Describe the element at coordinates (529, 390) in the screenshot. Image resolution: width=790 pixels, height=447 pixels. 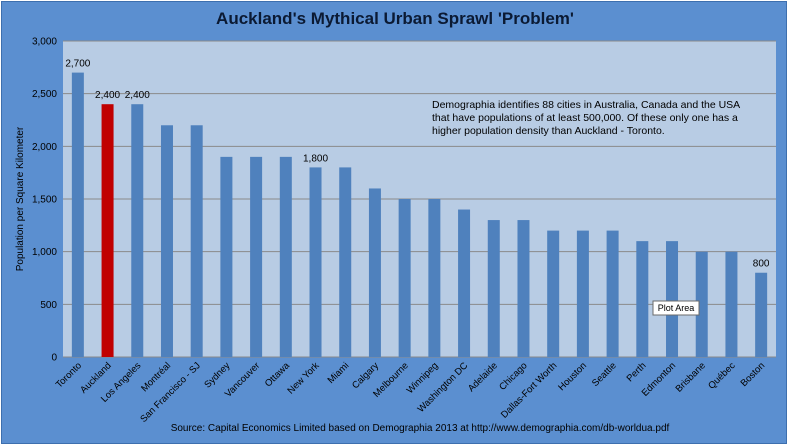
I see `x-tick-label: Dallas-Fort Worth` at that location.